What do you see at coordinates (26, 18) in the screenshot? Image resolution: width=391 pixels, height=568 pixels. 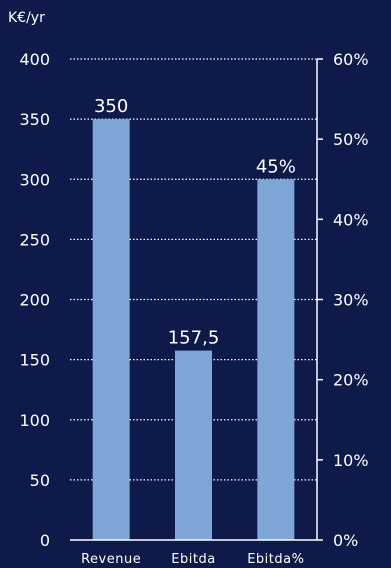 I see `unit-label: K€/yr` at bounding box center [26, 18].